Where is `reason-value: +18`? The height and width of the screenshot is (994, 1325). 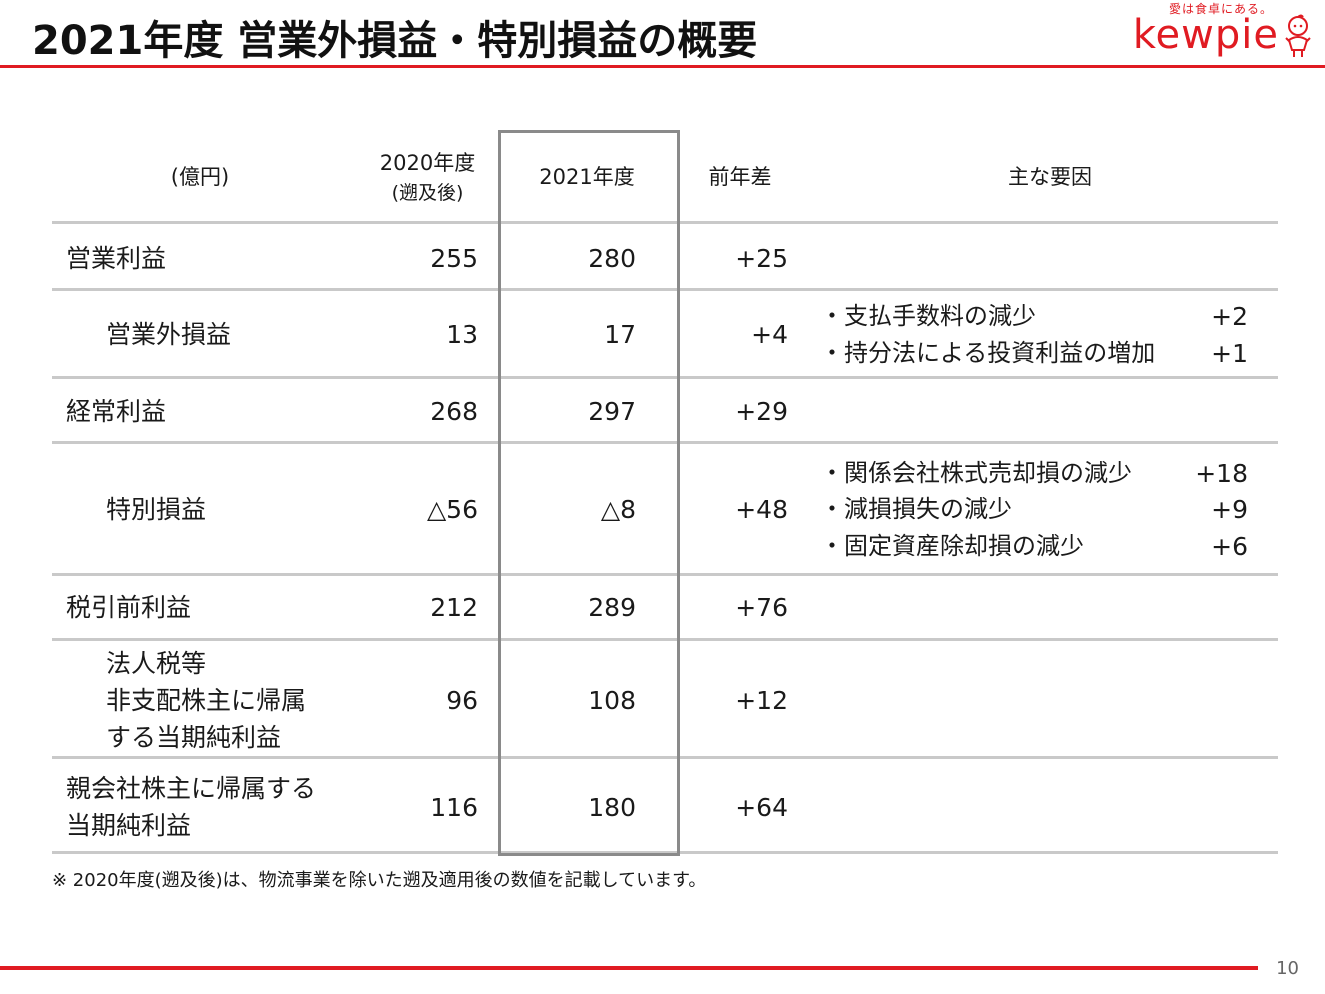 reason-value: +18 is located at coordinates (1221, 473).